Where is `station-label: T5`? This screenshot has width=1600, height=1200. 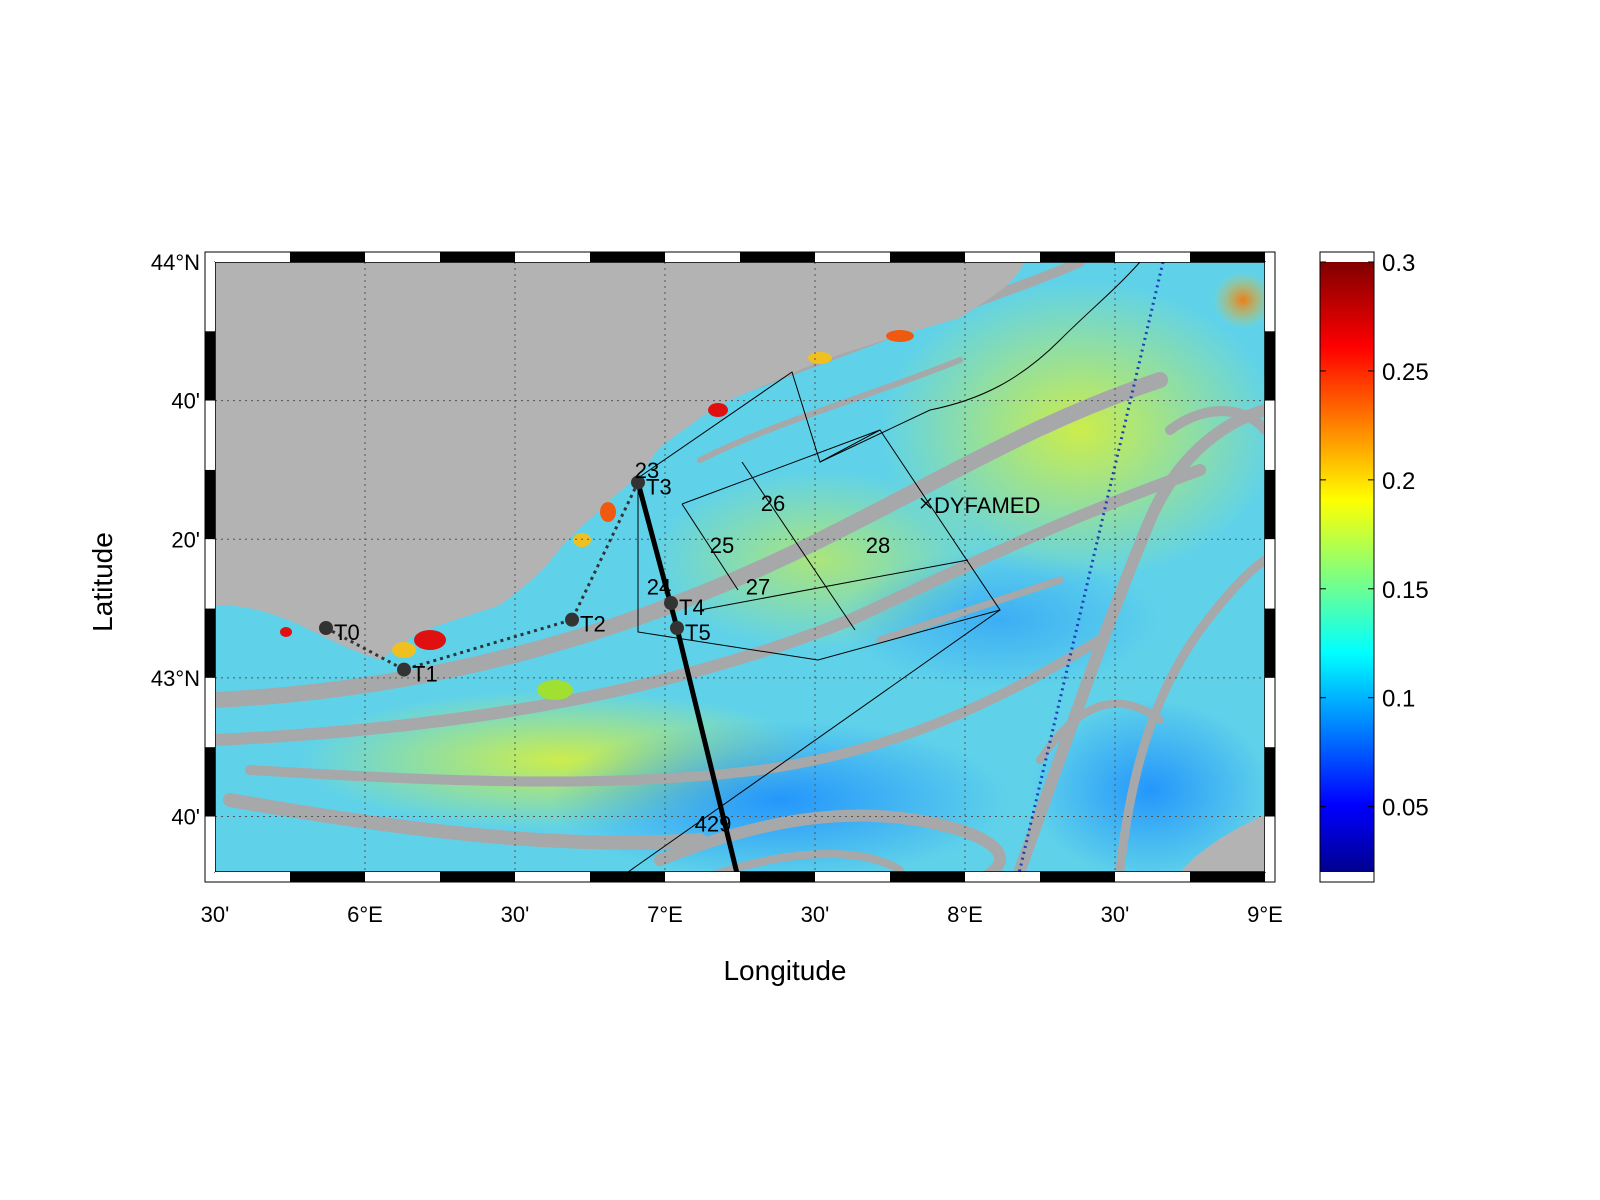
station-label: T5 is located at coordinates (698, 632).